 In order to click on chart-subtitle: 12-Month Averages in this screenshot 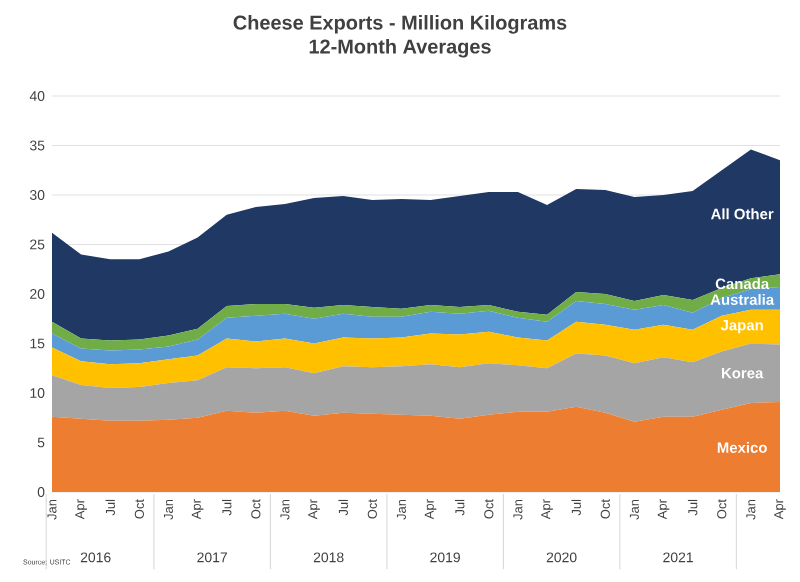, I will do `click(400, 48)`.